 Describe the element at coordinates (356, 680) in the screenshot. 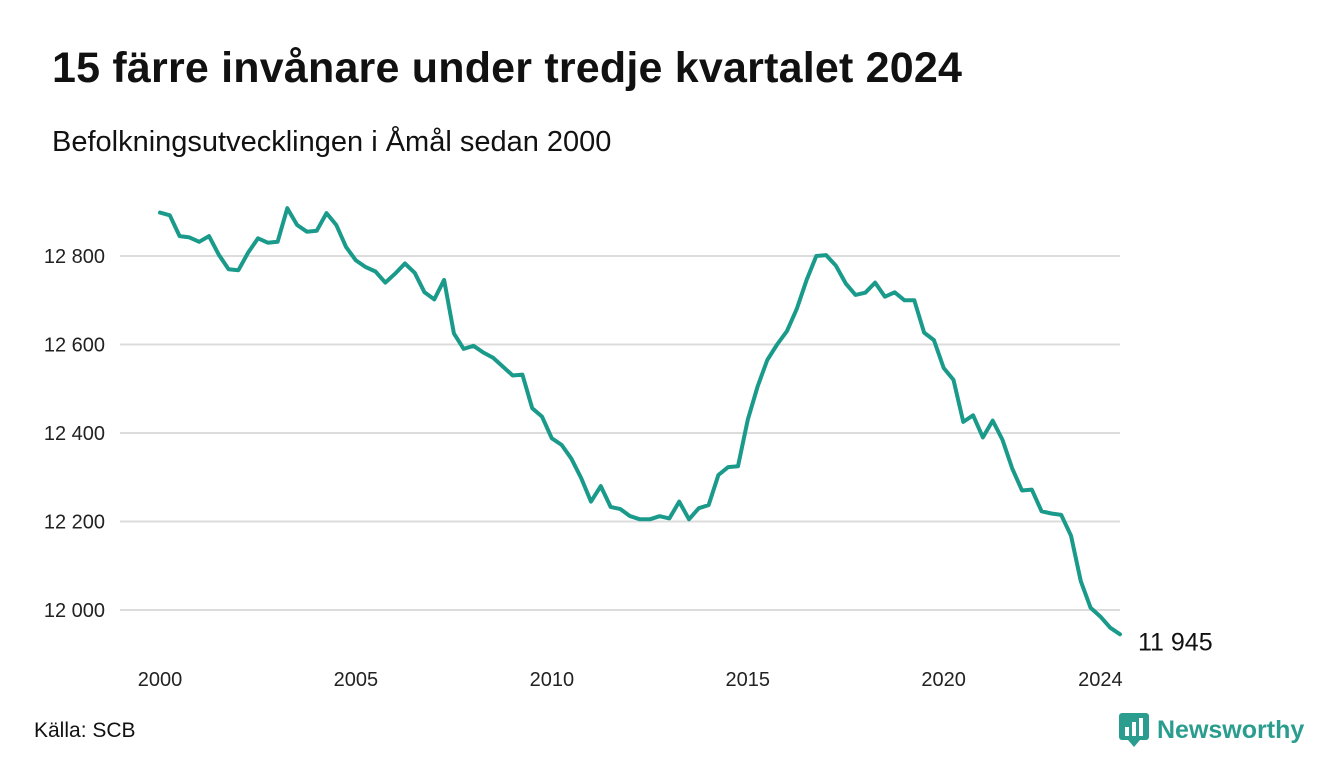

I see `x-tick-label-2005: 2005` at that location.